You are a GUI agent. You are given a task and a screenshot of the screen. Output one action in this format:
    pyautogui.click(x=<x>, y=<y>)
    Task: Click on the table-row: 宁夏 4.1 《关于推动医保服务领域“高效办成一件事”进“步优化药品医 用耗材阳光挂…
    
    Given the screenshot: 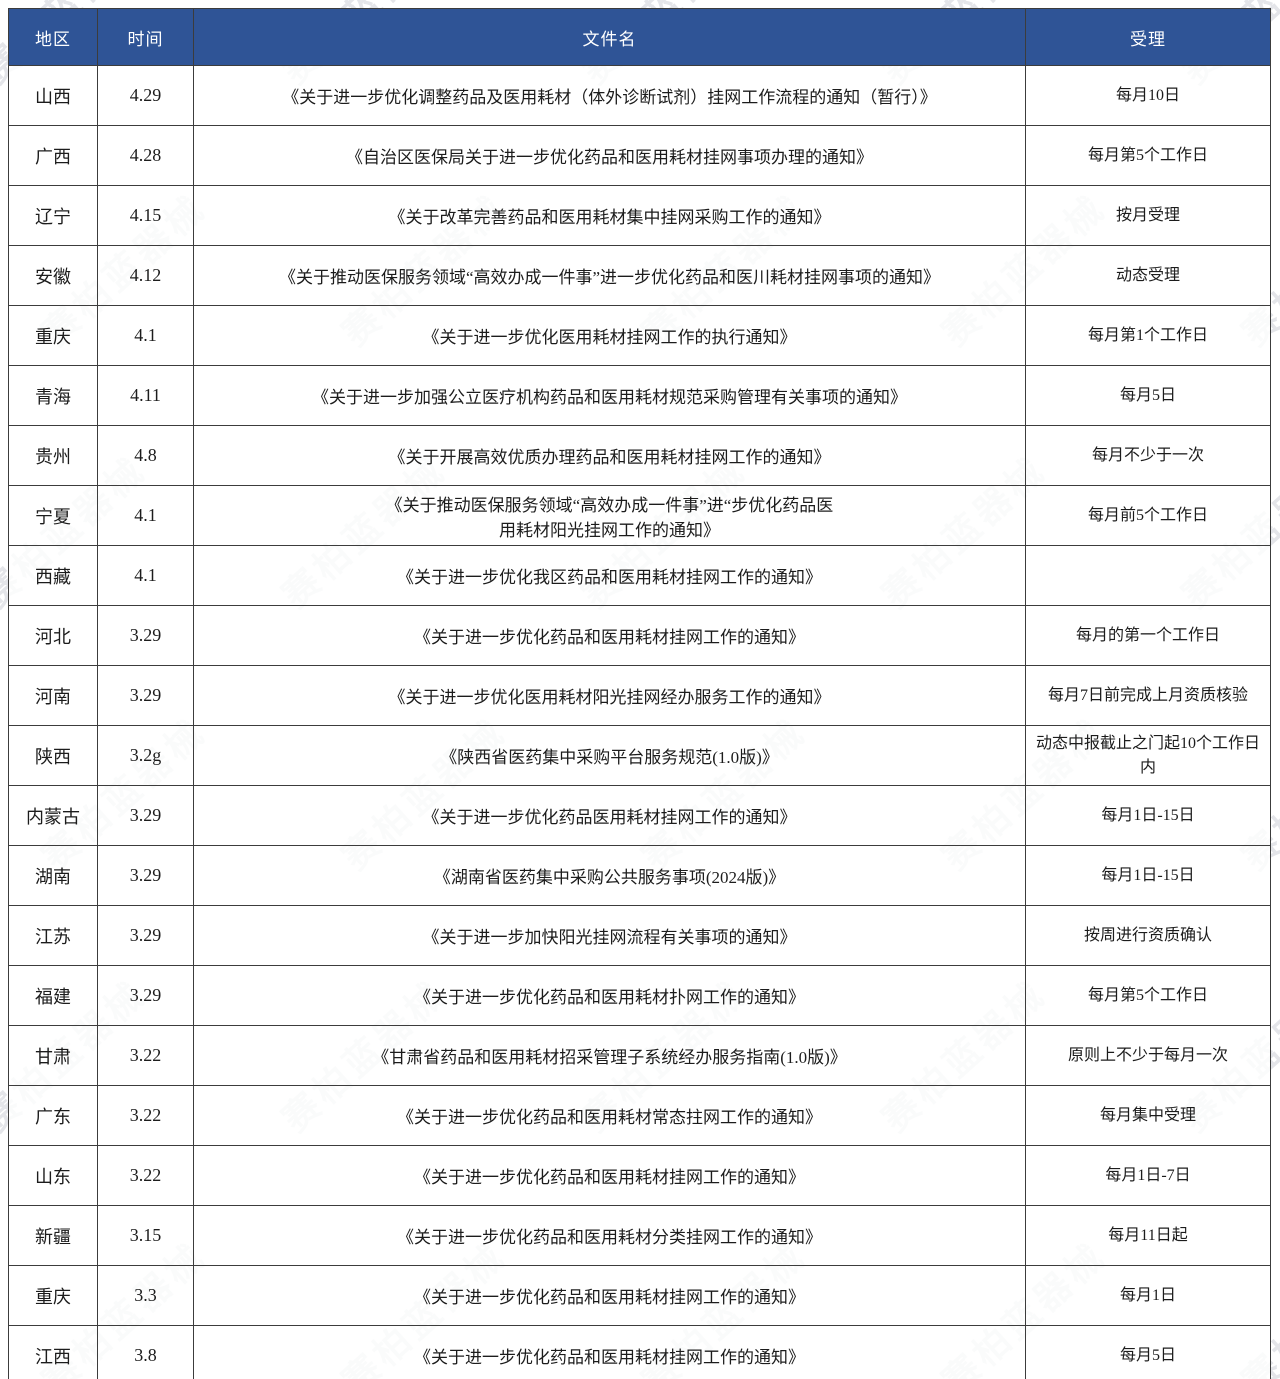 What is the action you would take?
    pyautogui.click(x=639, y=515)
    